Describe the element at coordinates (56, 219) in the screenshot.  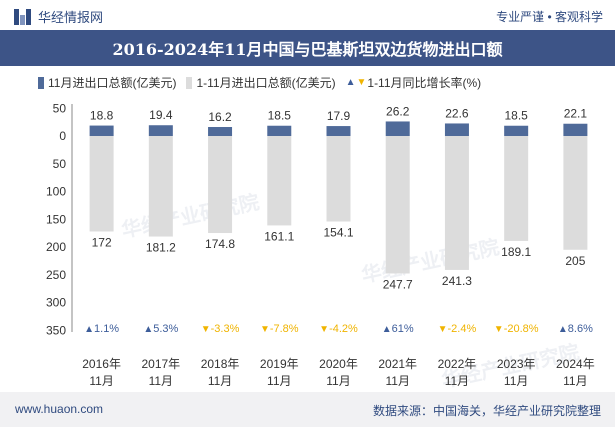
I see `y-tick-label: 150` at that location.